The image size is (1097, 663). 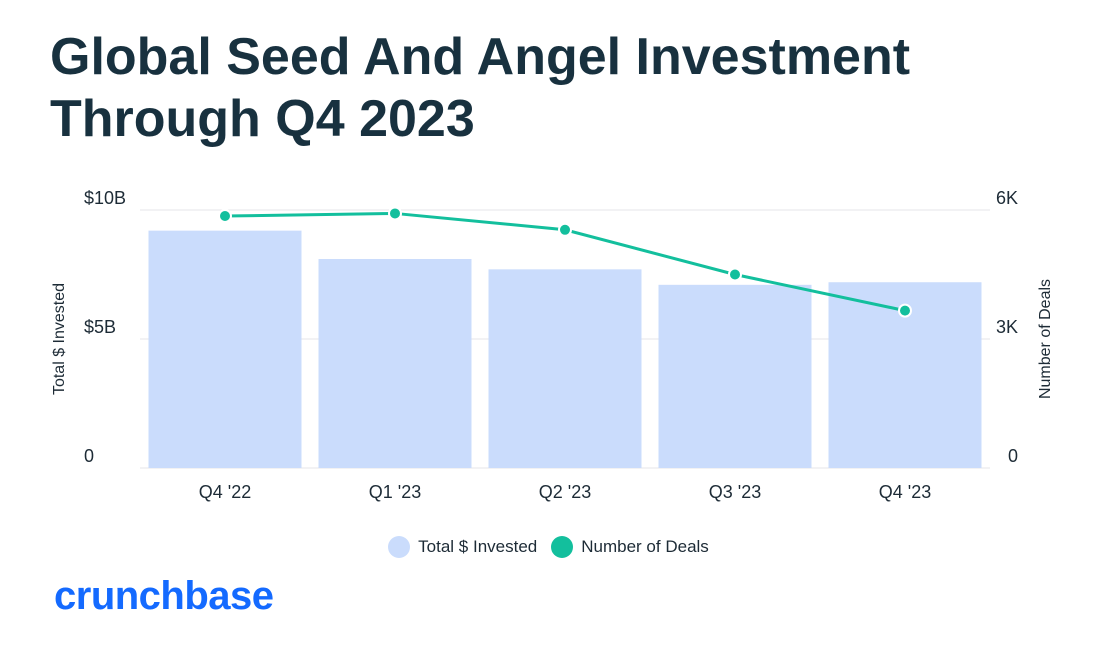 I want to click on y-left-tick-label: $5B, so click(x=100, y=327).